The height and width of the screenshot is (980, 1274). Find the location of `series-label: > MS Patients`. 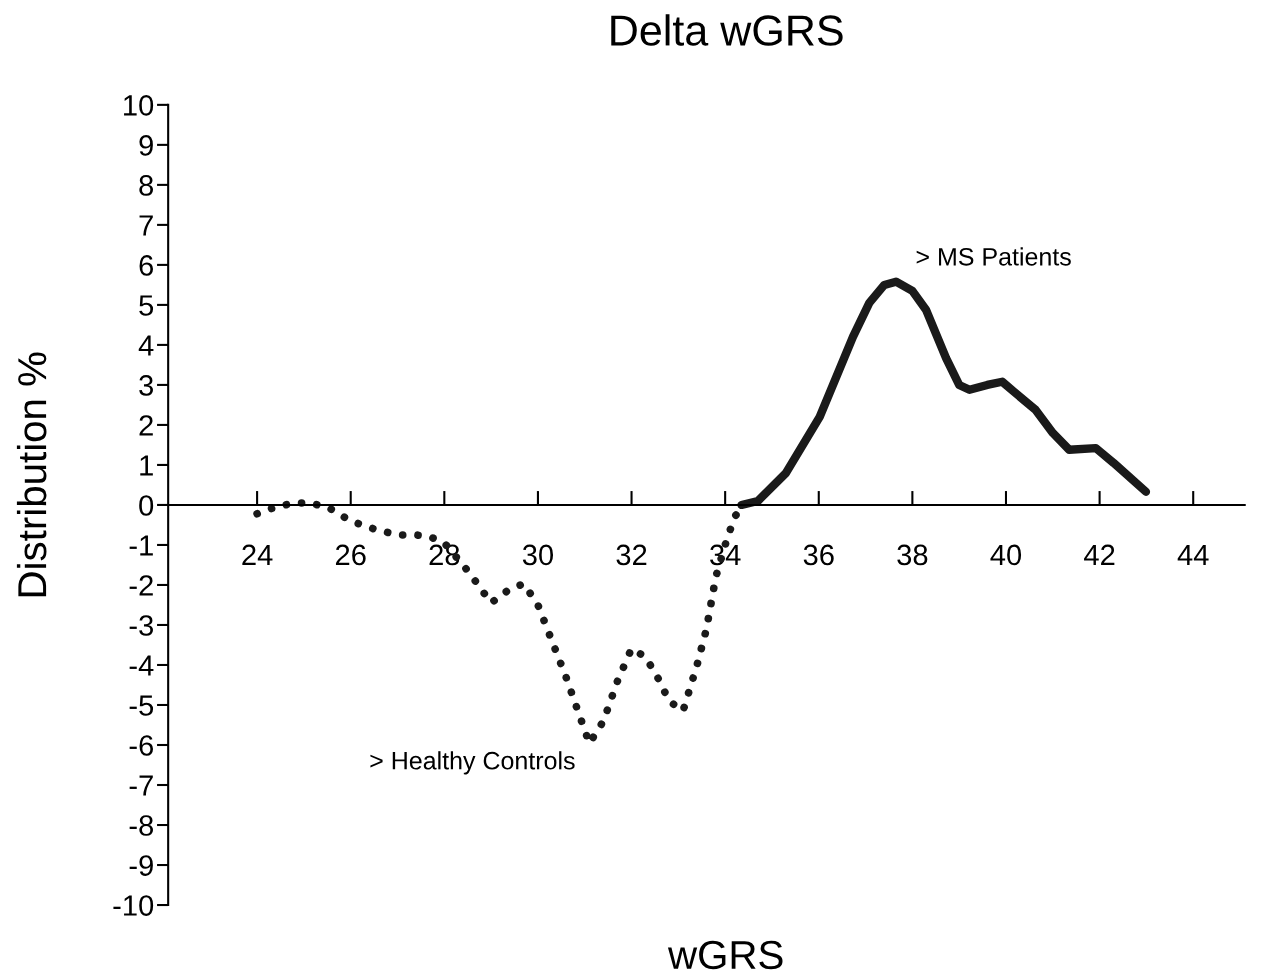

series-label: > MS Patients is located at coordinates (993, 256).